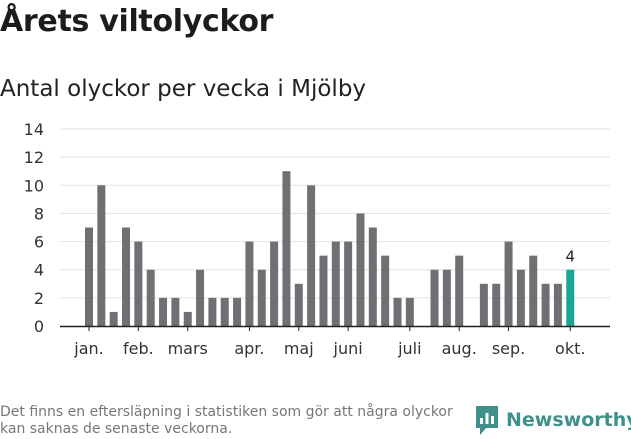 This screenshot has width=631, height=439. Describe the element at coordinates (487, 420) in the screenshot. I see `newsworthy-logo-icon` at that location.